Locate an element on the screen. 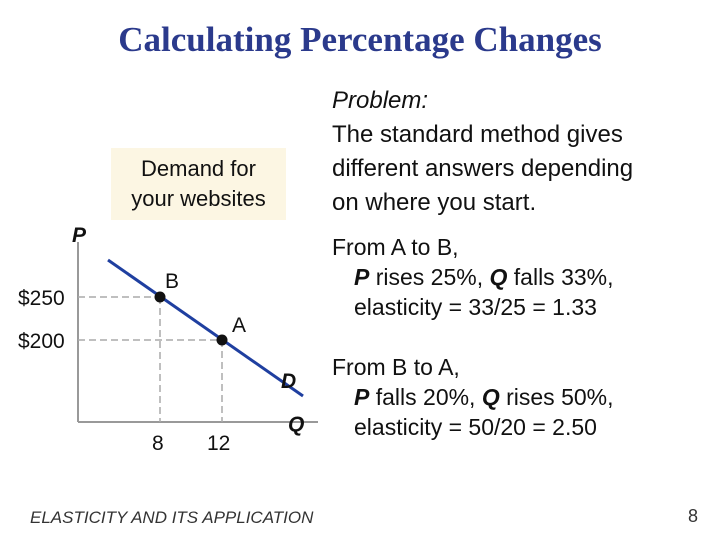 The image size is (720, 540). y-axis-label: P is located at coordinates (79, 235).